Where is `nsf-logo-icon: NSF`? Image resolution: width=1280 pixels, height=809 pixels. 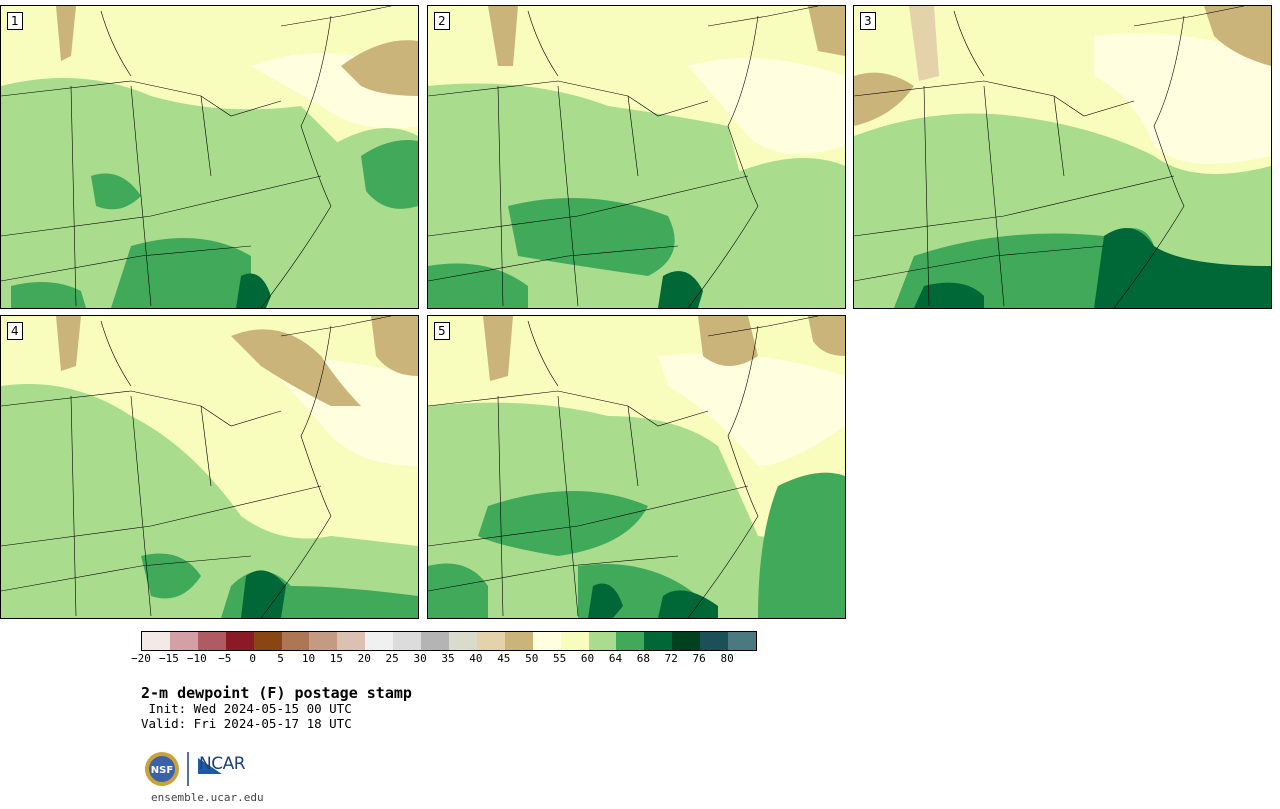 nsf-logo-icon: NSF is located at coordinates (162, 769).